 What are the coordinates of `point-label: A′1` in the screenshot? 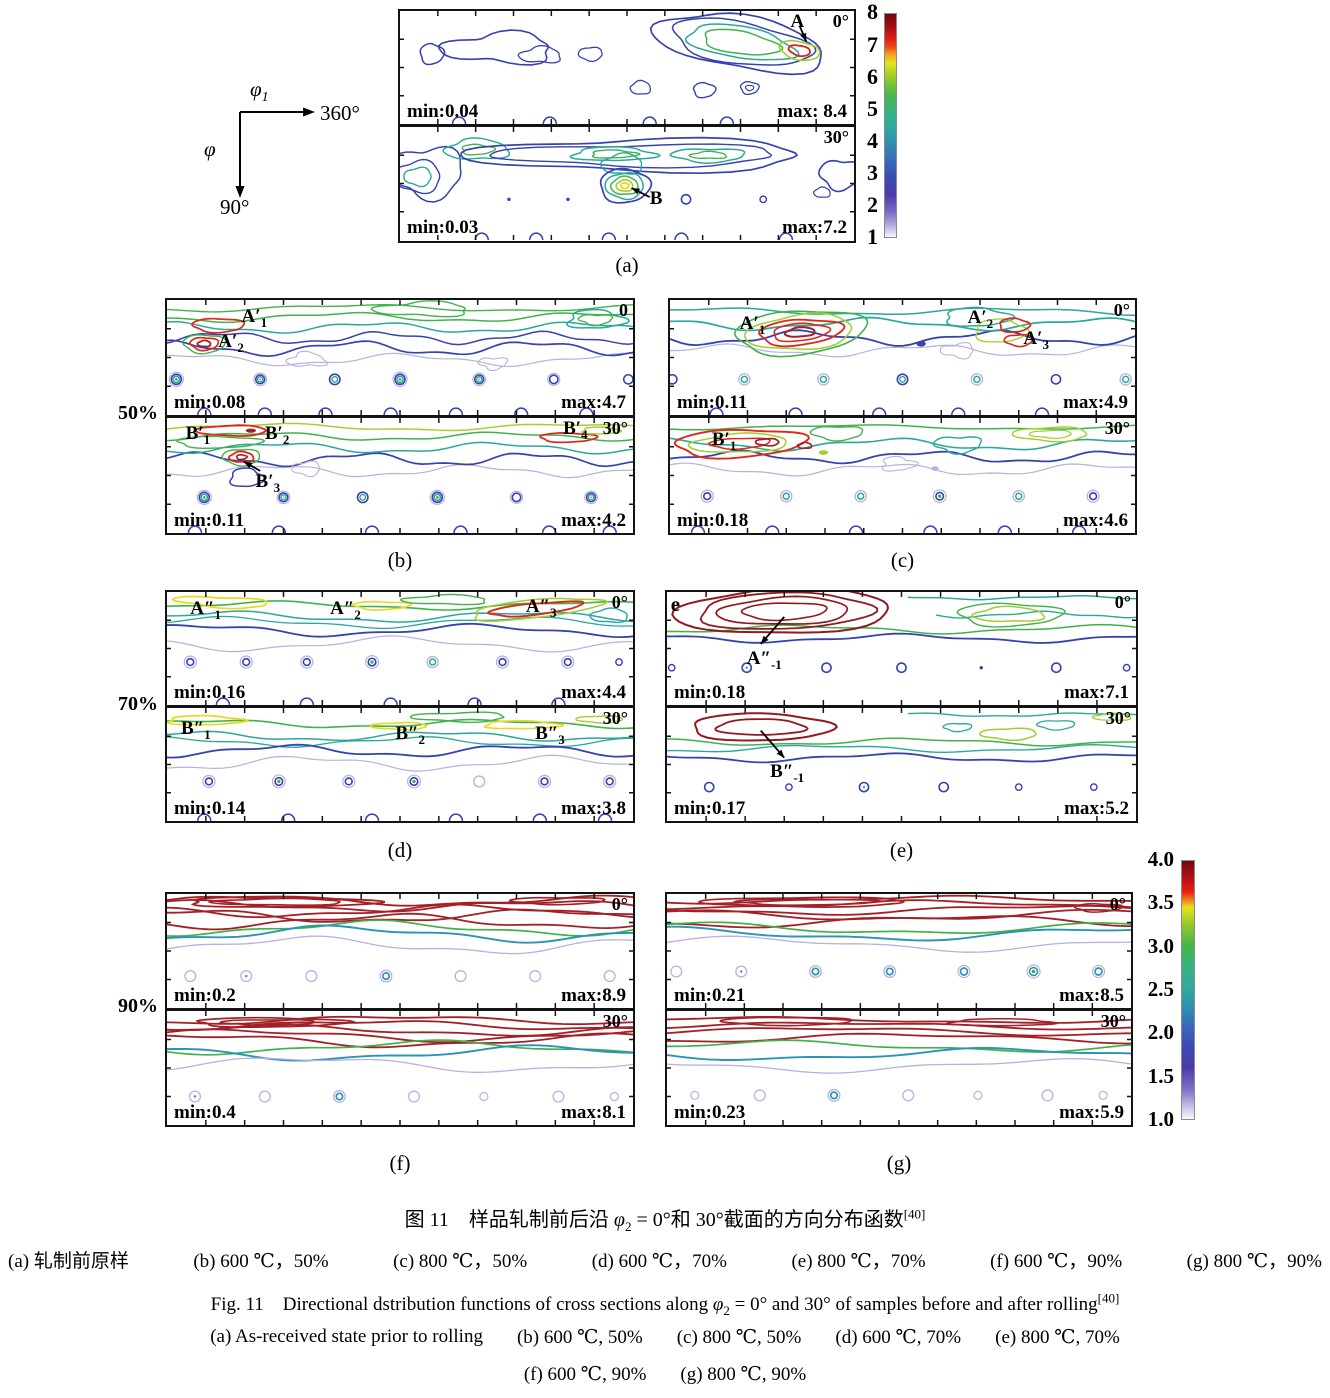 It's located at (752, 324).